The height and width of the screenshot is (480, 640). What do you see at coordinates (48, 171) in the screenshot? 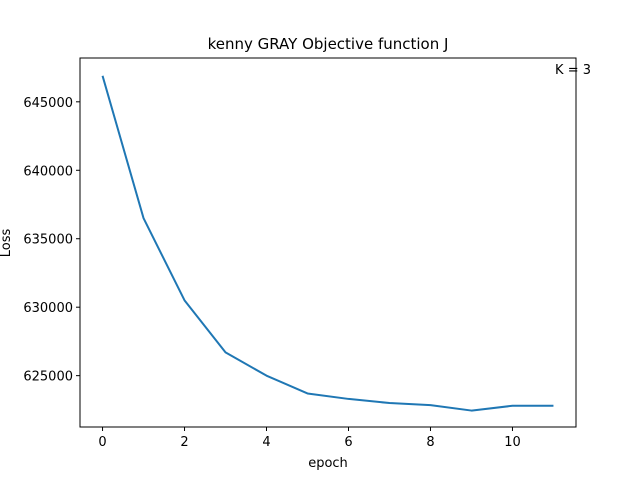
I see `y-tick-label: 640000` at bounding box center [48, 171].